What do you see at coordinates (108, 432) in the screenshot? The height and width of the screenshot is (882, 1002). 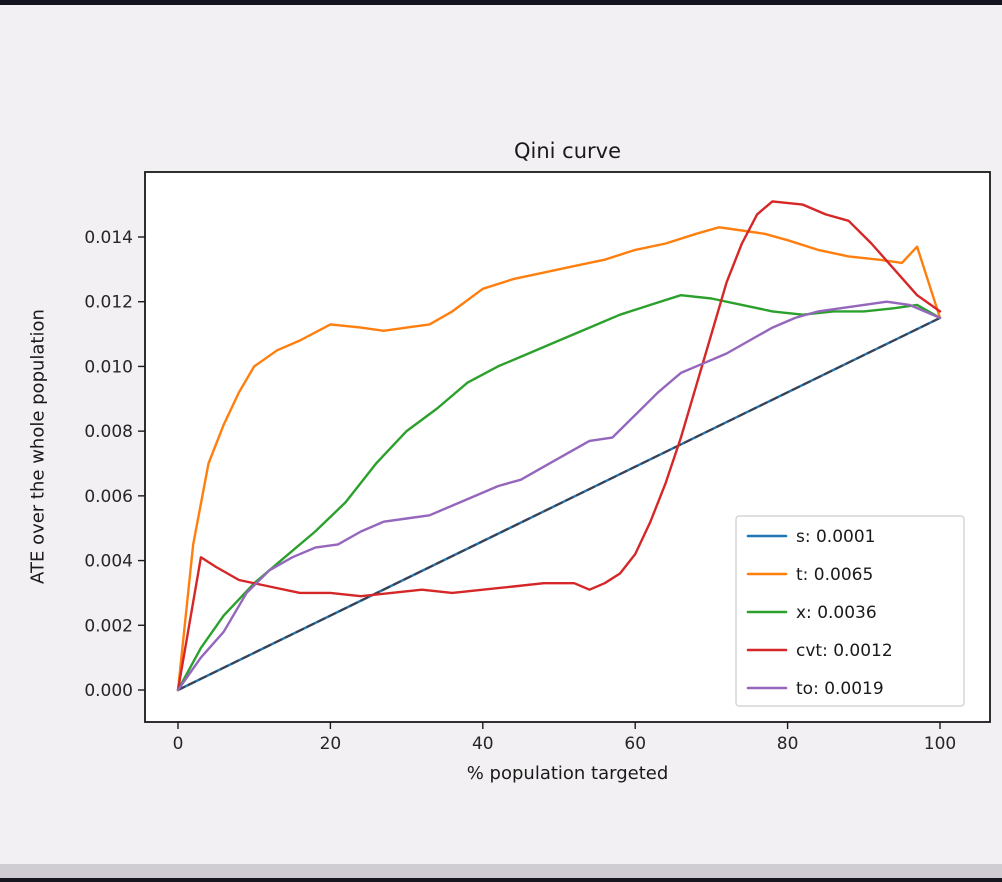 I see `y-tick-label: 0.008` at bounding box center [108, 432].